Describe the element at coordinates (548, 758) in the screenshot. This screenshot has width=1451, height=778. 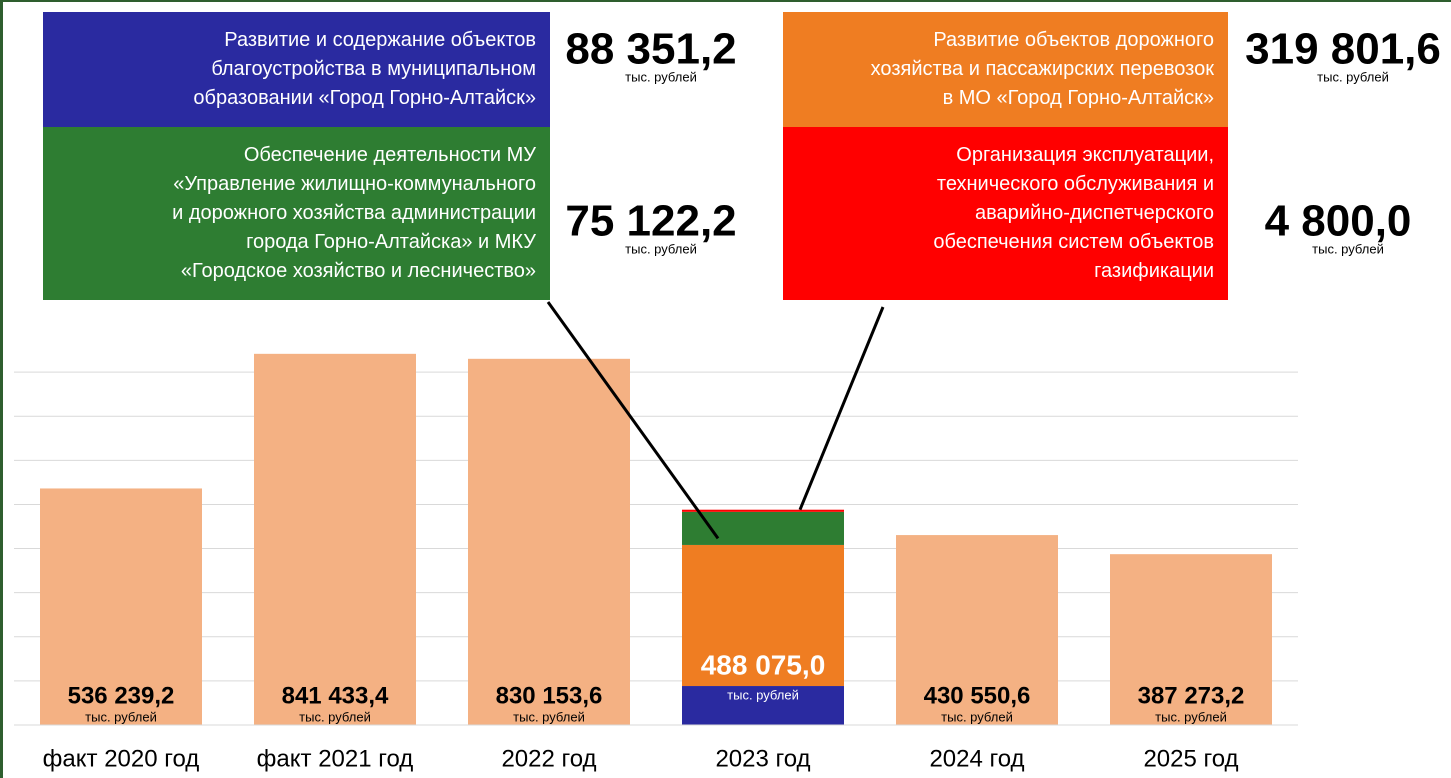
I see `x-tick-label: 2022 год` at that location.